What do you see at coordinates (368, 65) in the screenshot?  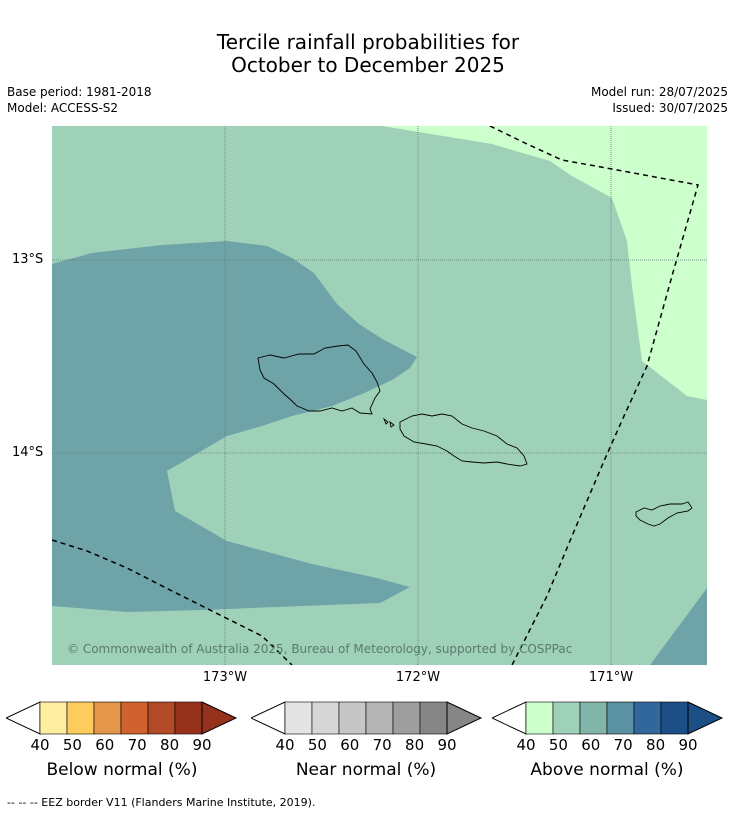 I see `title-line-2: October to December 2025` at bounding box center [368, 65].